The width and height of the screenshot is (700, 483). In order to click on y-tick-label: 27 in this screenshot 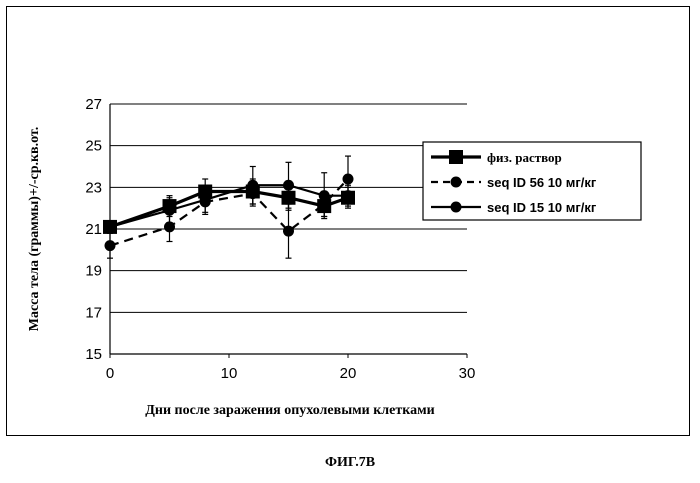, I will do `click(93, 104)`.